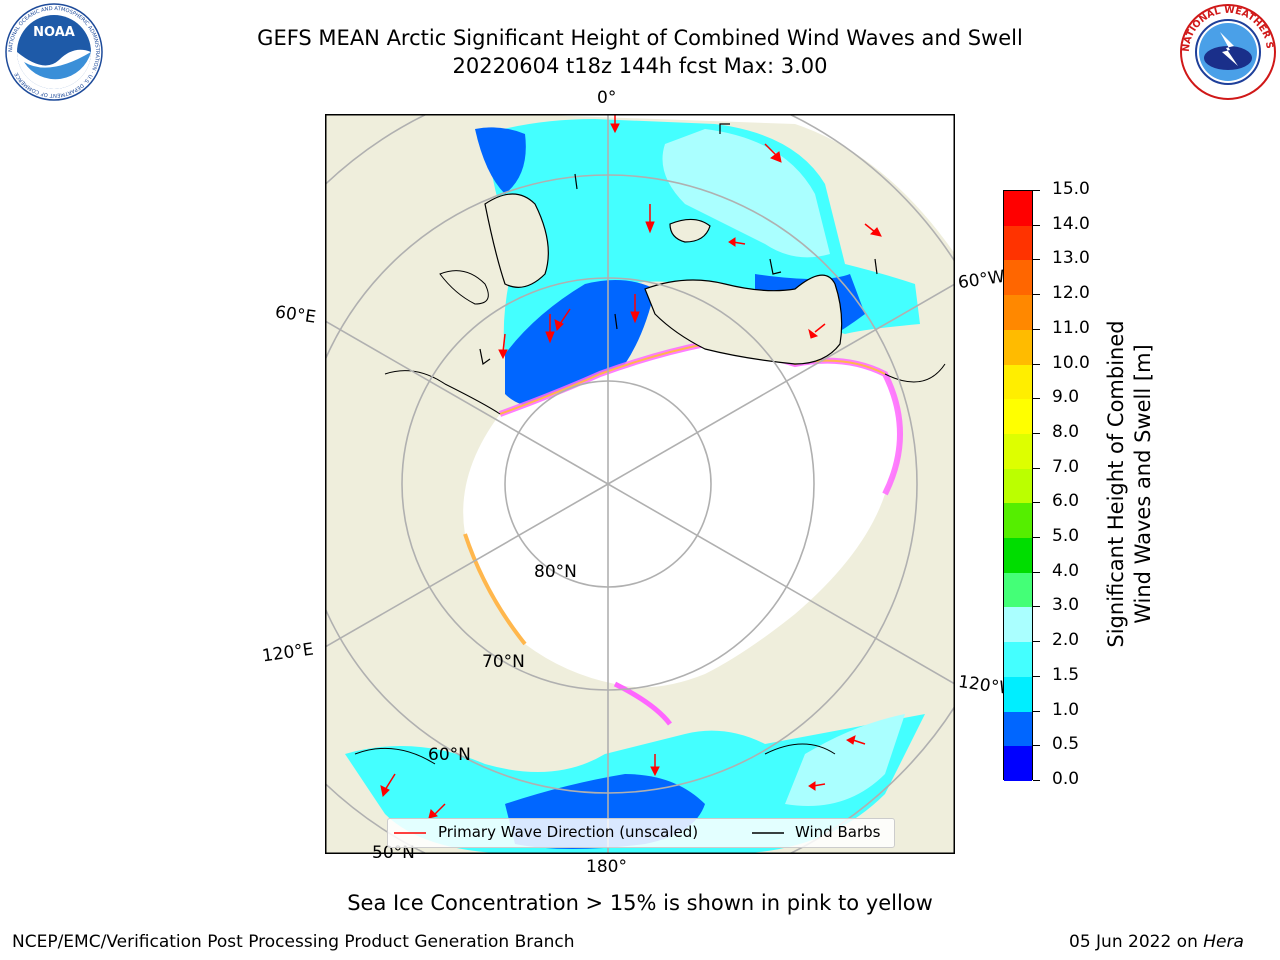 The height and width of the screenshot is (960, 1280). What do you see at coordinates (555, 572) in the screenshot?
I see `lat-label-80: 80°N` at bounding box center [555, 572].